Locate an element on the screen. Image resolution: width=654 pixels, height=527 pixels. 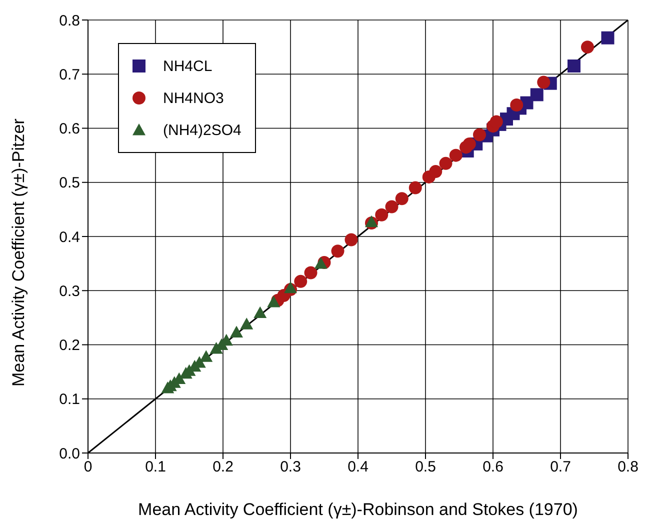
y-tick-label: 0.3 is located at coordinates (69, 291).